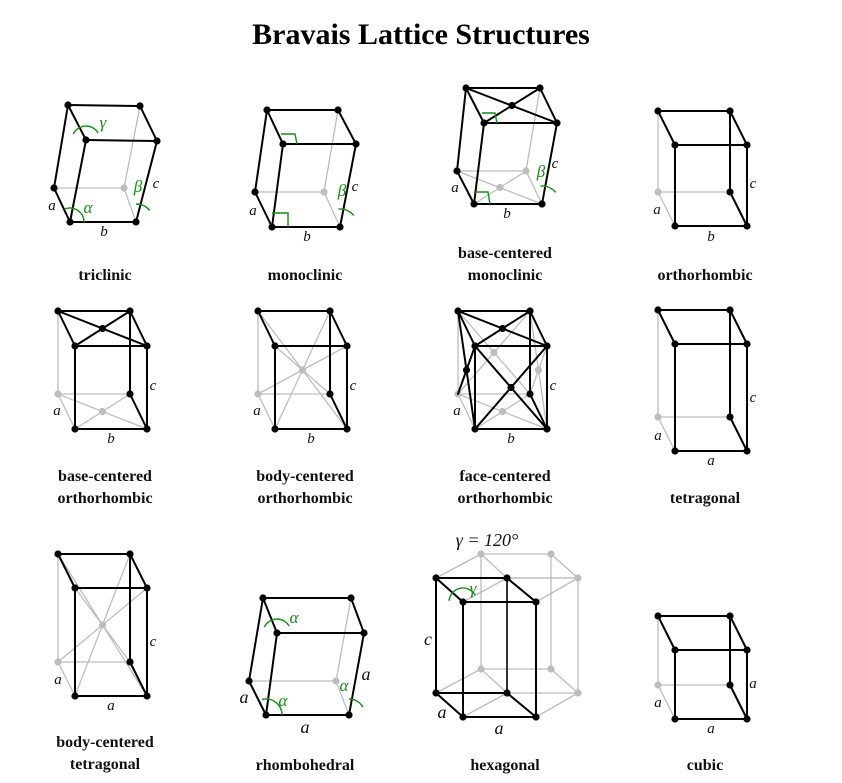 This screenshot has width=842, height=783. What do you see at coordinates (305, 407) in the screenshot?
I see `cell-body-centered-orthorhombic: a b c body-centered orthorhombic` at bounding box center [305, 407].